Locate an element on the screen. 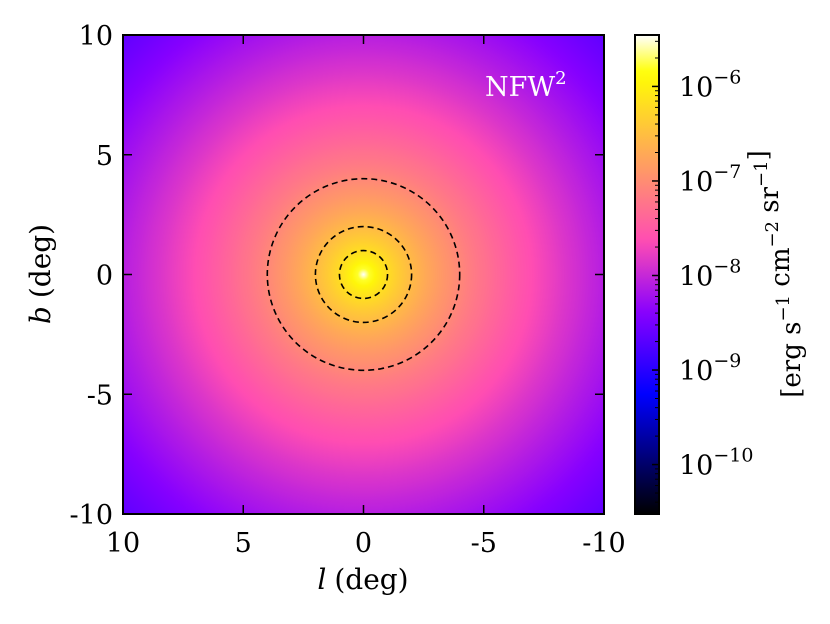 The width and height of the screenshot is (830, 624). y-axis-var: b is located at coordinates (40, 315).